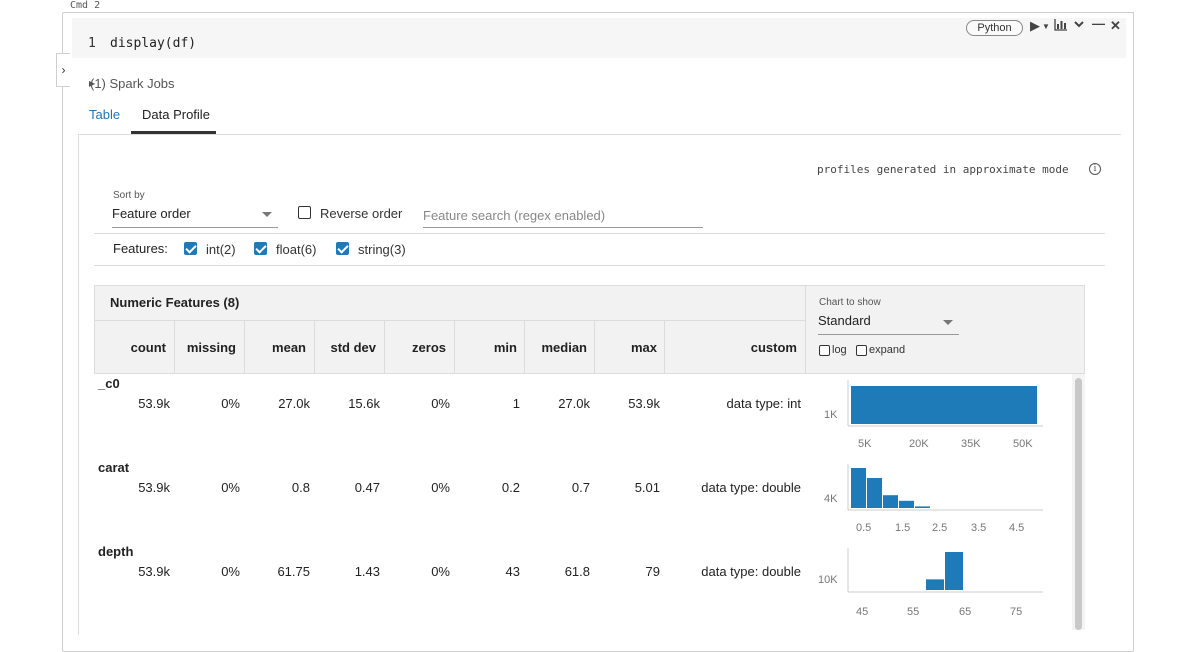 The width and height of the screenshot is (1200, 652). I want to click on tab-divider, so click(599, 134).